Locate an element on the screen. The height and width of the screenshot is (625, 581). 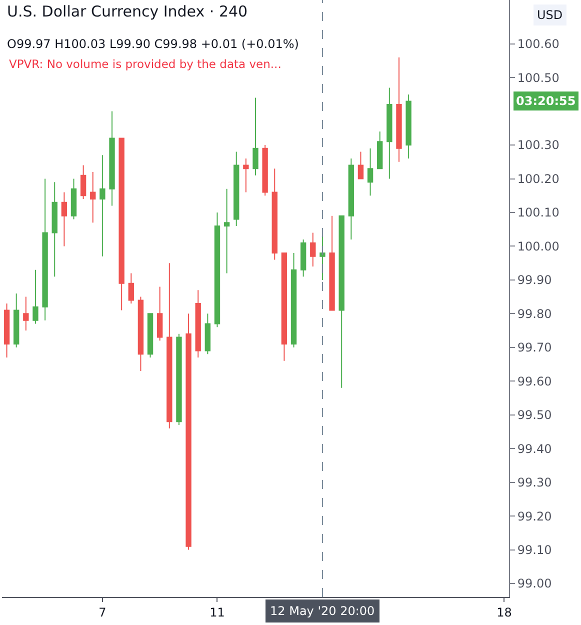
y-tick-label: 99.90 is located at coordinates (534, 280).